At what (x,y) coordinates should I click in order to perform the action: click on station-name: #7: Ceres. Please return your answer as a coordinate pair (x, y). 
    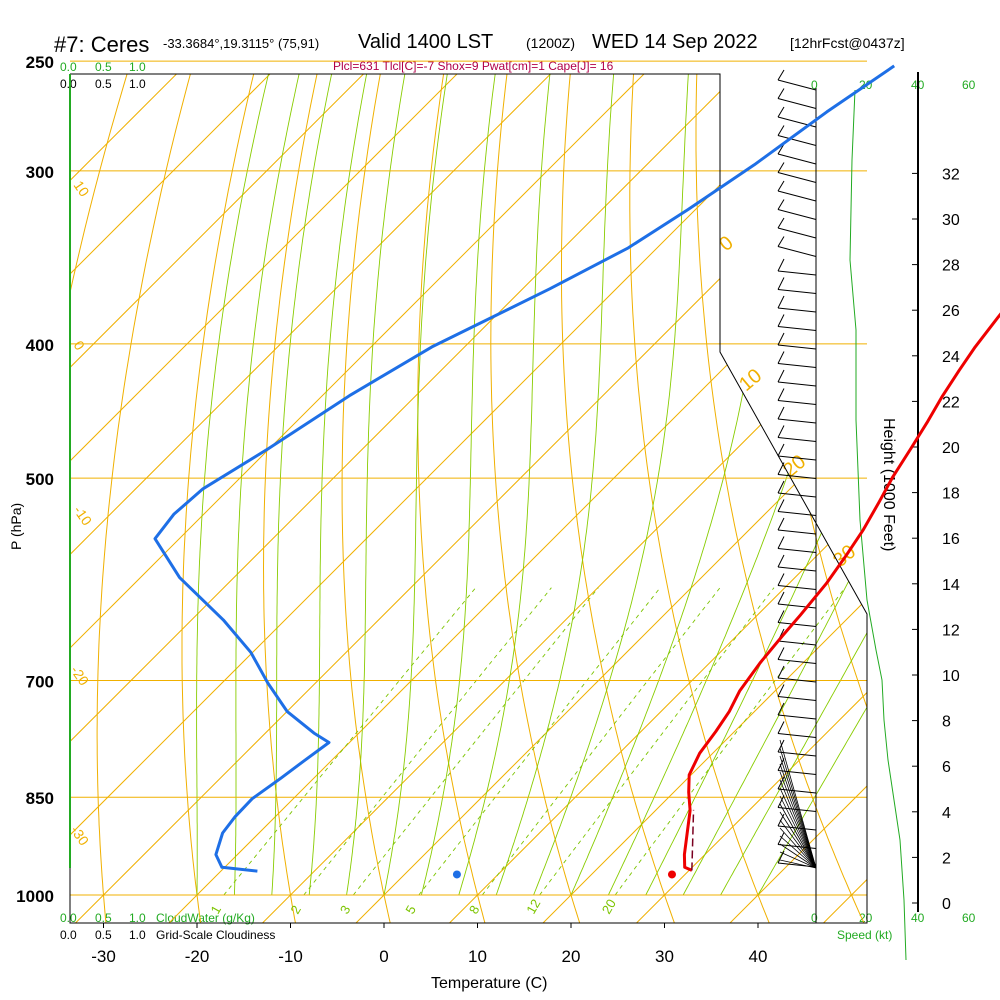
    Looking at the image, I should click on (101, 44).